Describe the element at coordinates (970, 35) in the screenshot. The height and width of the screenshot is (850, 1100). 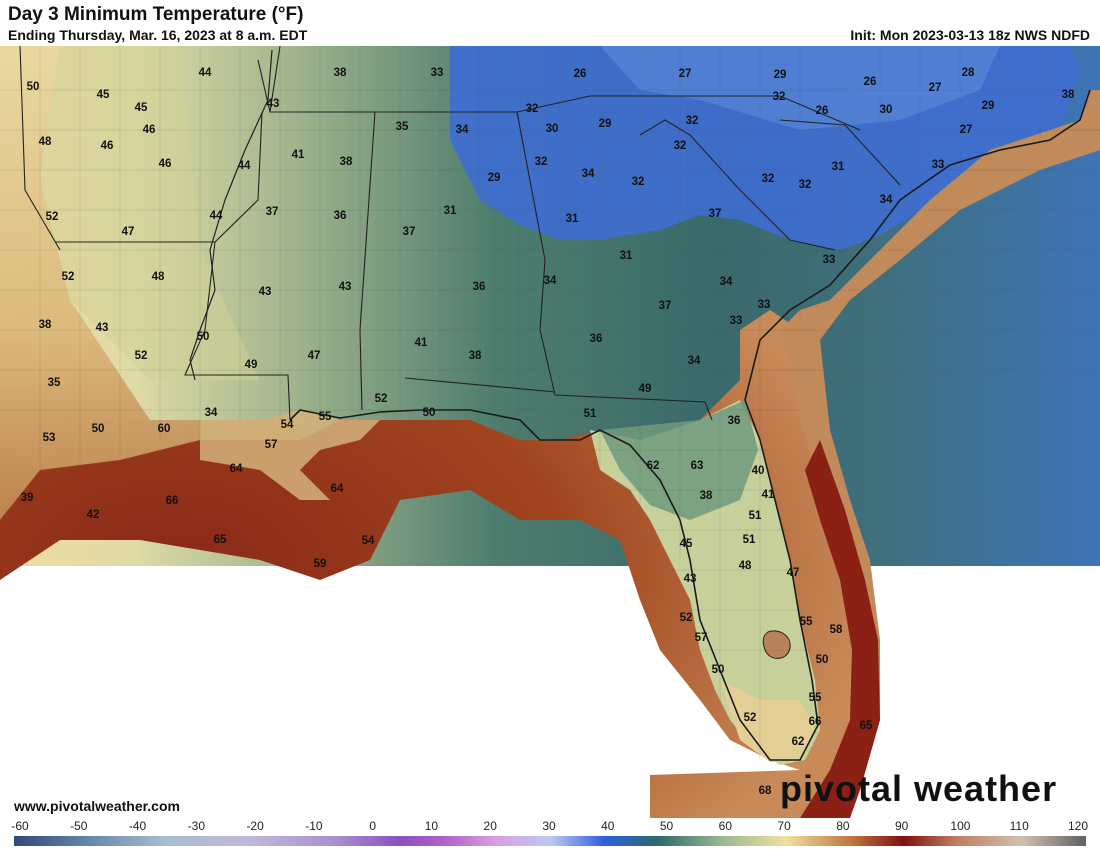
I see `init-time: Init: Mon 2023-03-13 18z NWS NDFD` at that location.